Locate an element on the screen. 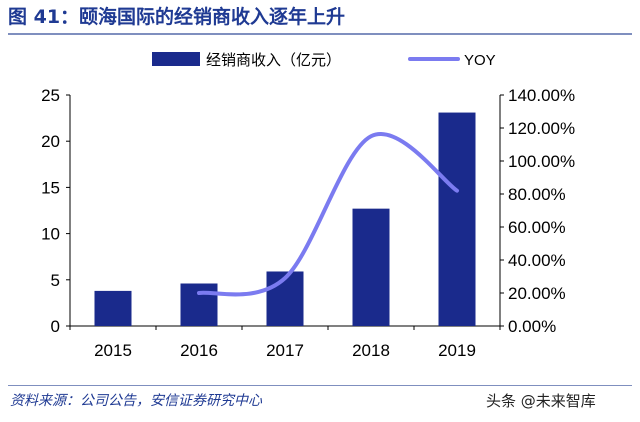 The image size is (640, 422). left-tick-label: 15 is located at coordinates (50, 187).